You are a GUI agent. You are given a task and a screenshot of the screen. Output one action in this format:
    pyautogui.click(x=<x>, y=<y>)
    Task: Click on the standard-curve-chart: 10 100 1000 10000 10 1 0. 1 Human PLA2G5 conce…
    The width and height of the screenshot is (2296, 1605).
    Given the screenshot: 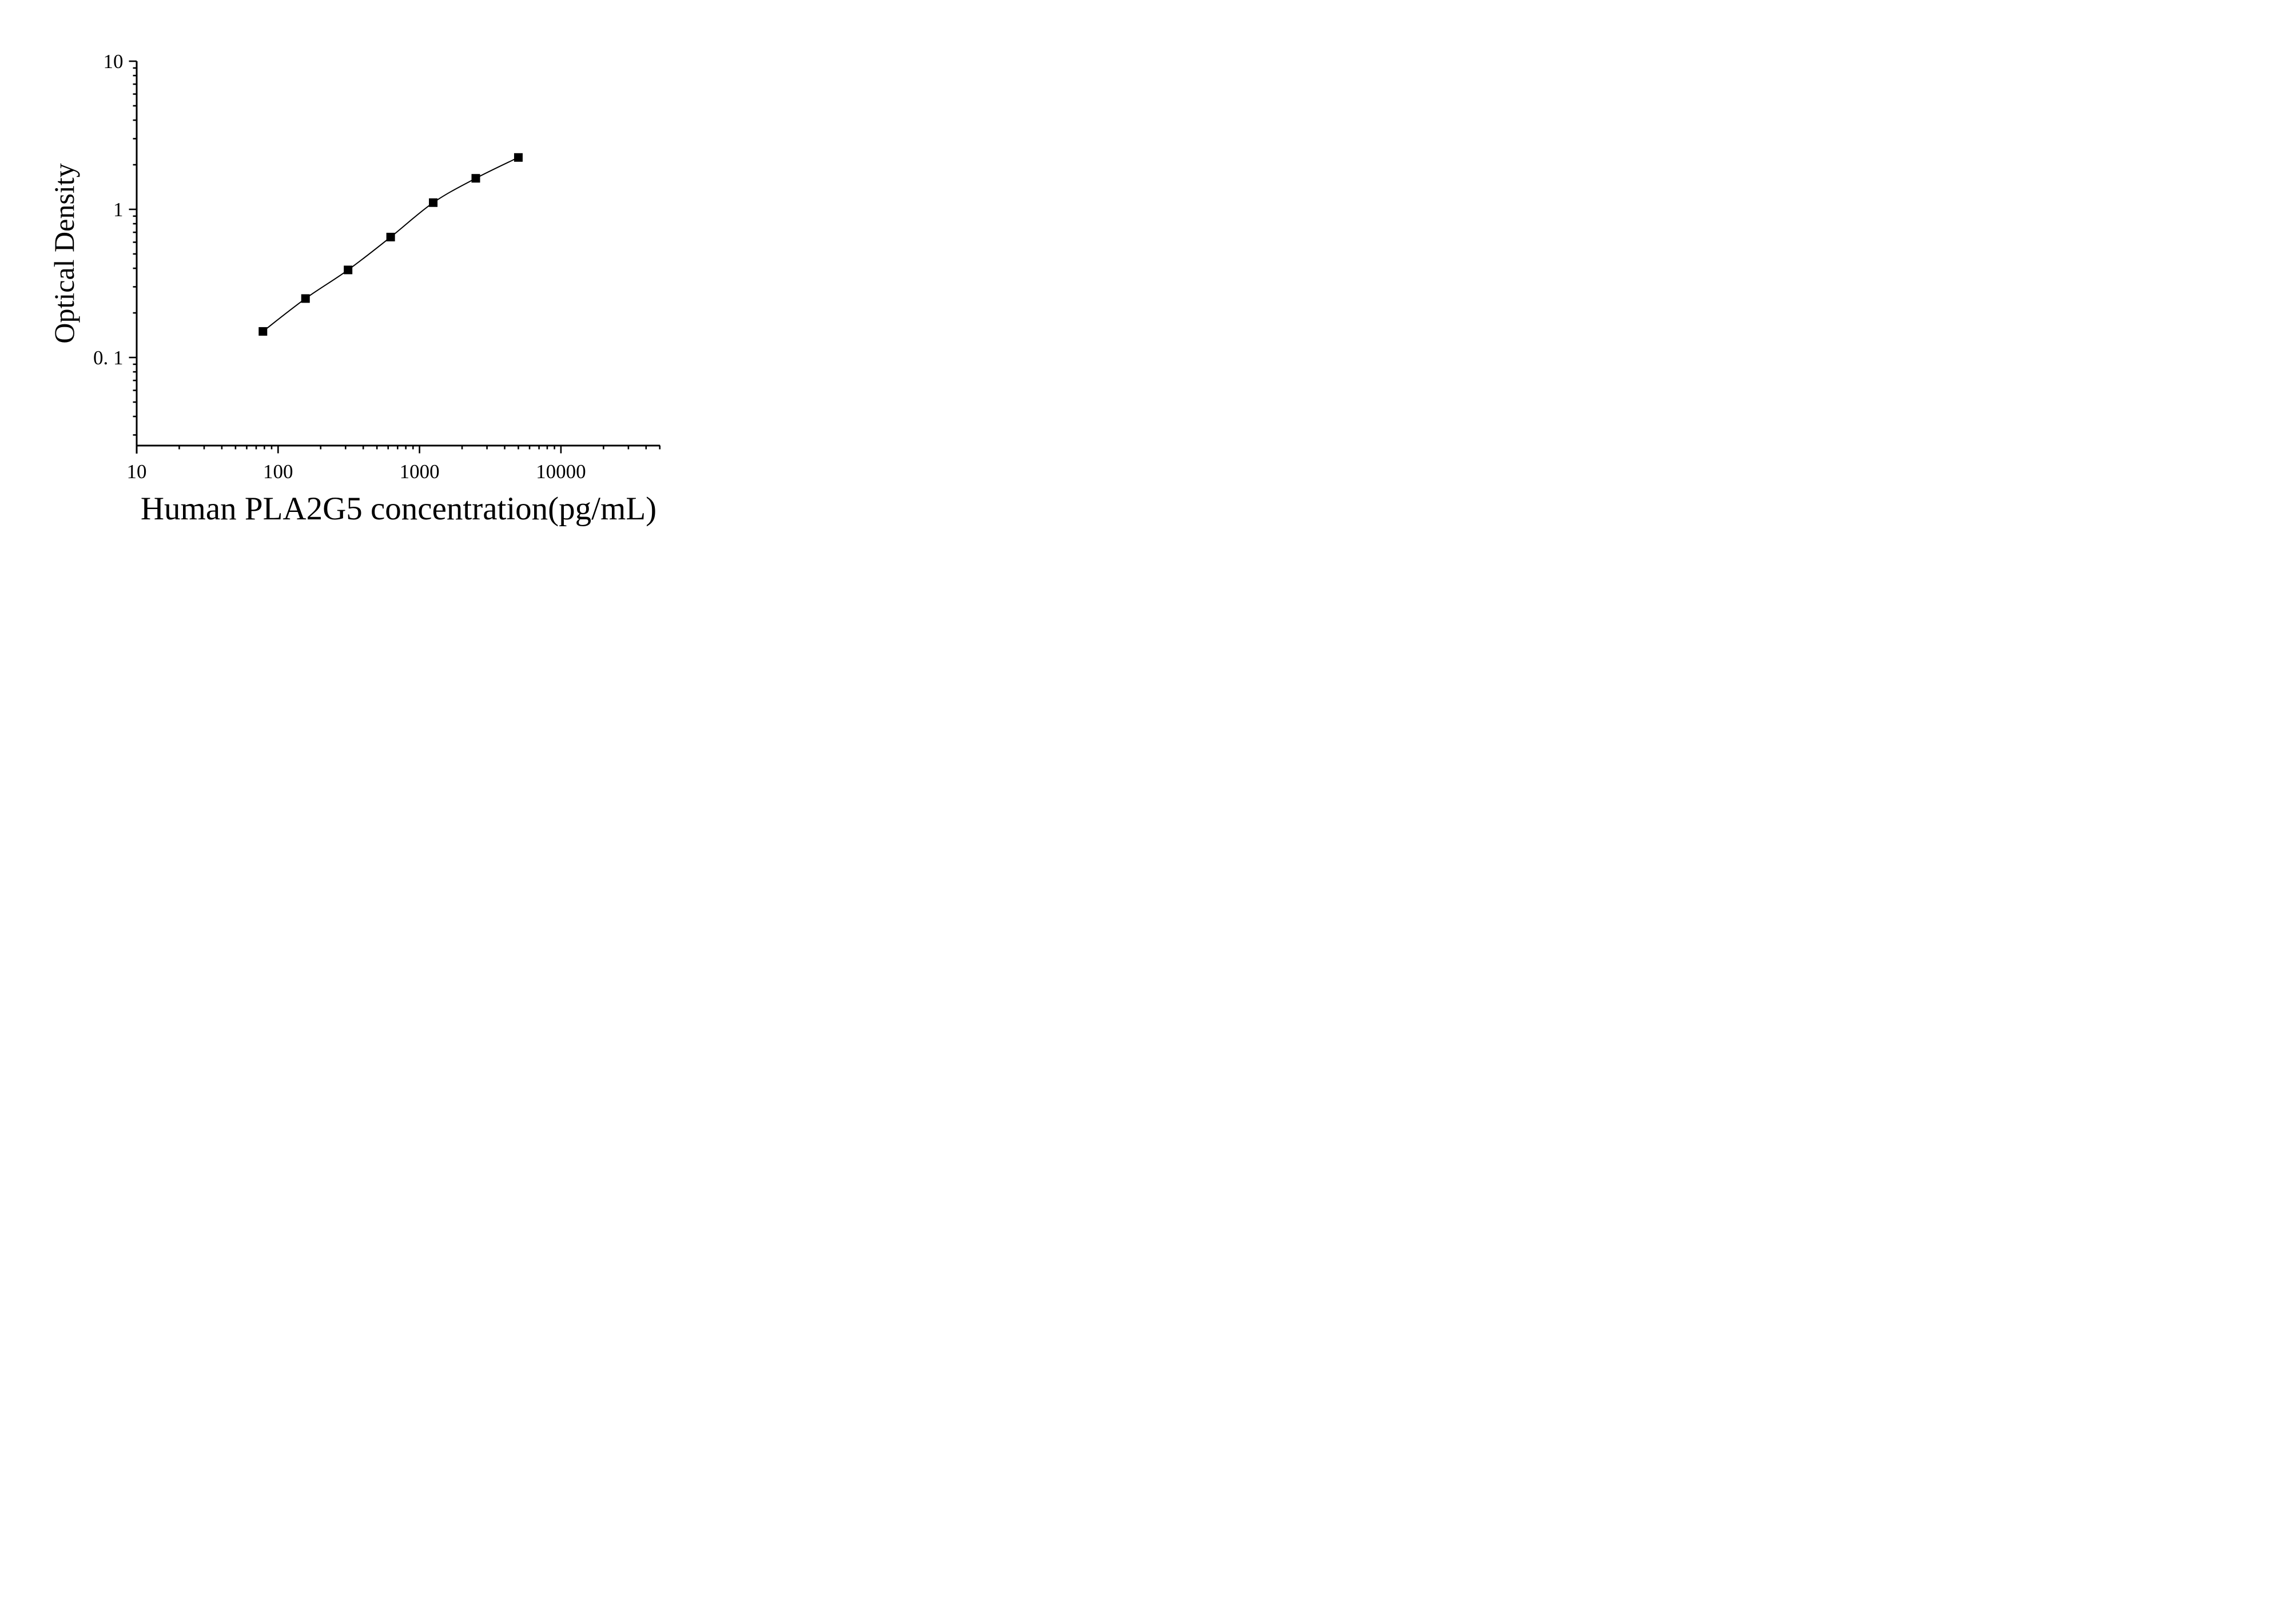 What is the action you would take?
    pyautogui.click(x=354, y=288)
    